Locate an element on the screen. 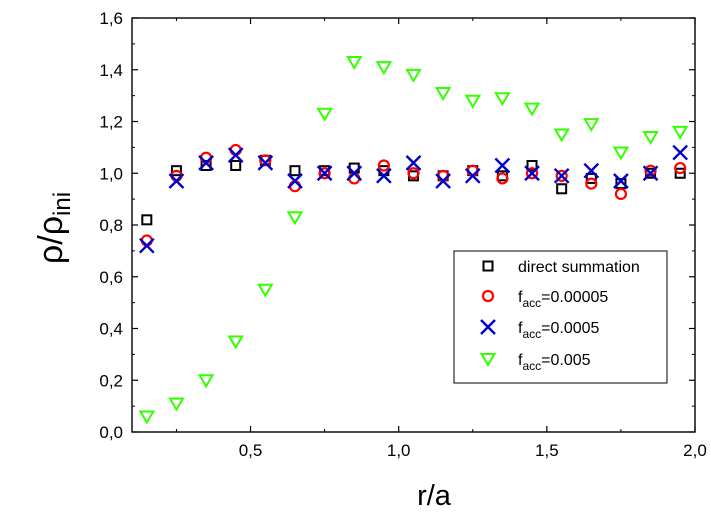 This screenshot has width=711, height=512. legend-label-rest: =0.00005 is located at coordinates (574, 297).